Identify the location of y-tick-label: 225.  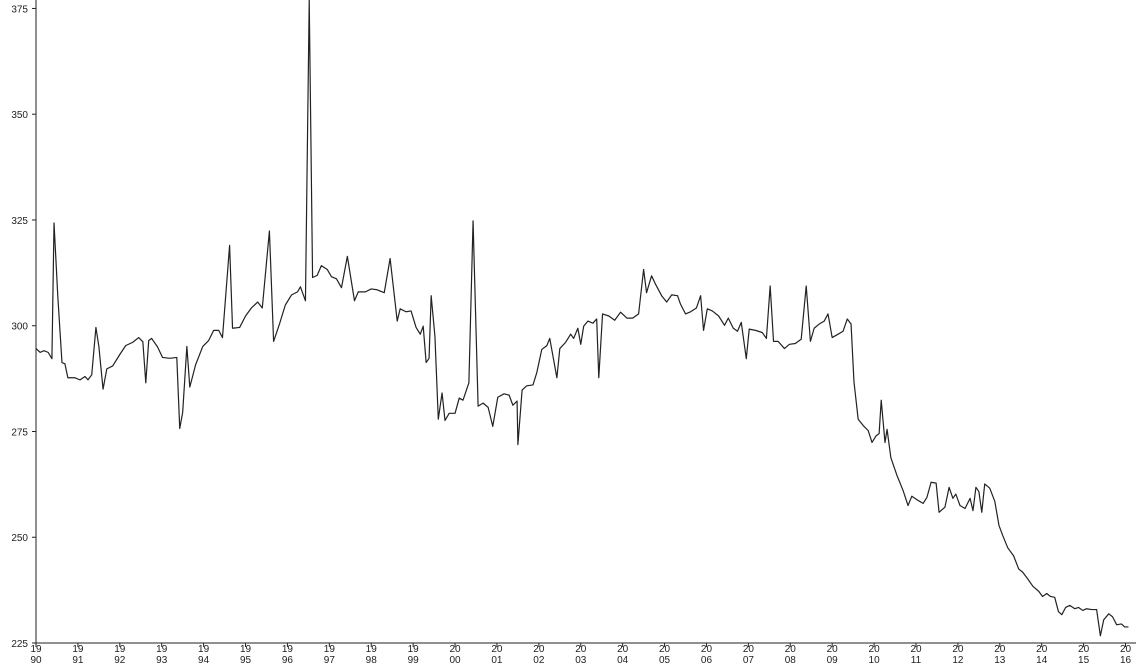
(19, 644).